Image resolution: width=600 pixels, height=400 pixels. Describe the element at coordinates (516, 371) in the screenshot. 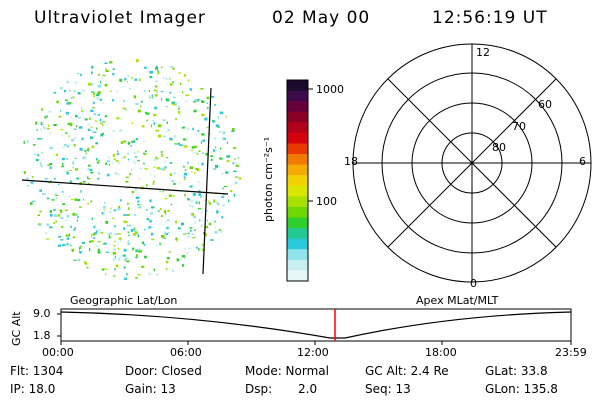

I see `geographic-latitude: GLat: 33.8` at that location.